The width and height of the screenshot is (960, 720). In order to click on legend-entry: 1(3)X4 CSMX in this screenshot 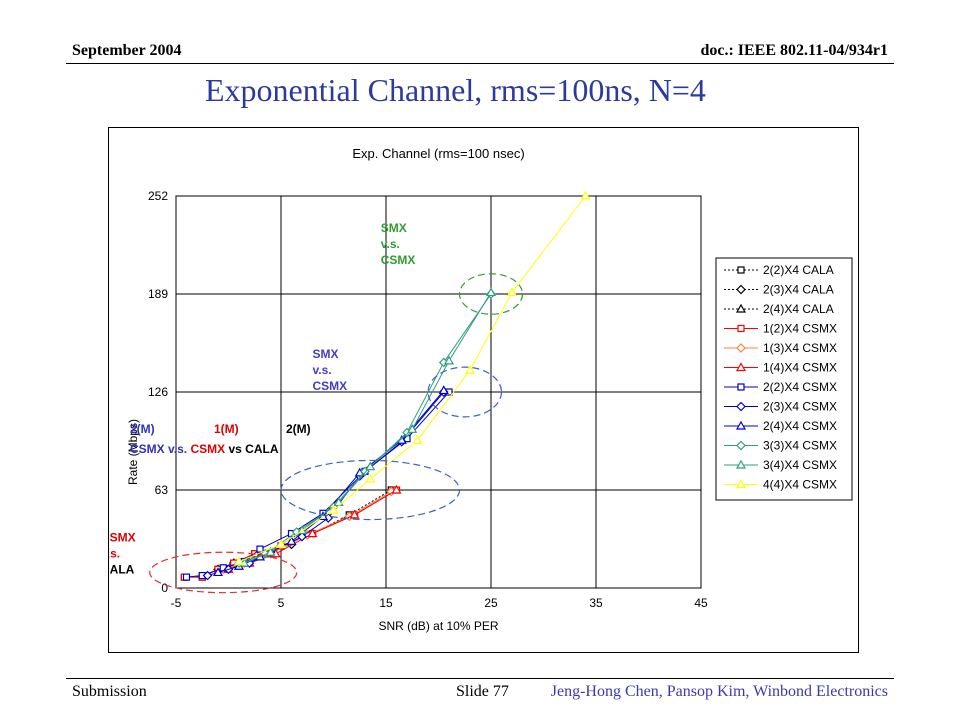, I will do `click(780, 348)`.